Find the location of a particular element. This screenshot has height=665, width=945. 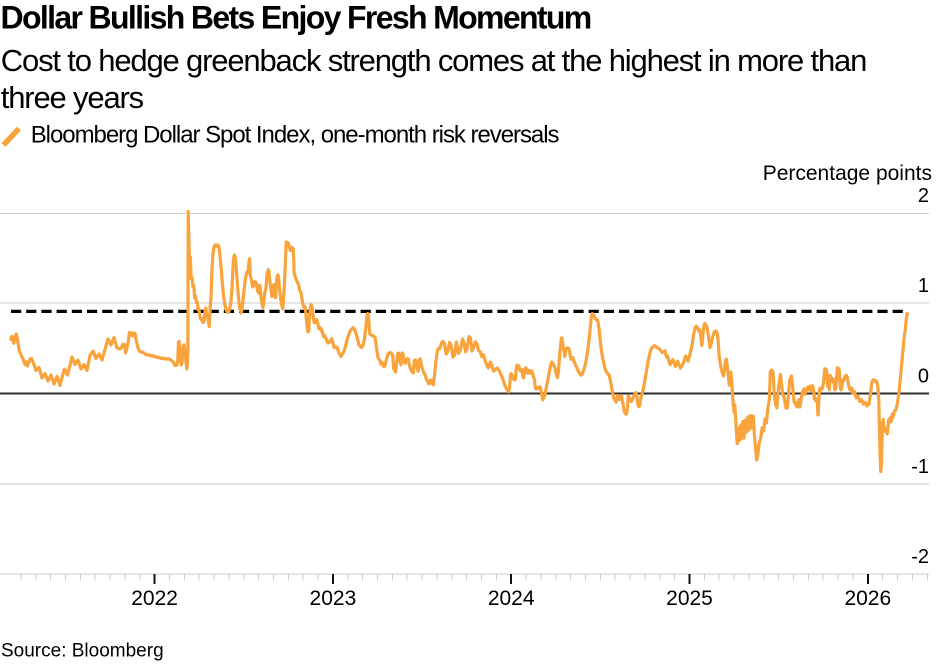

svg-text: -2 is located at coordinates (920, 557).